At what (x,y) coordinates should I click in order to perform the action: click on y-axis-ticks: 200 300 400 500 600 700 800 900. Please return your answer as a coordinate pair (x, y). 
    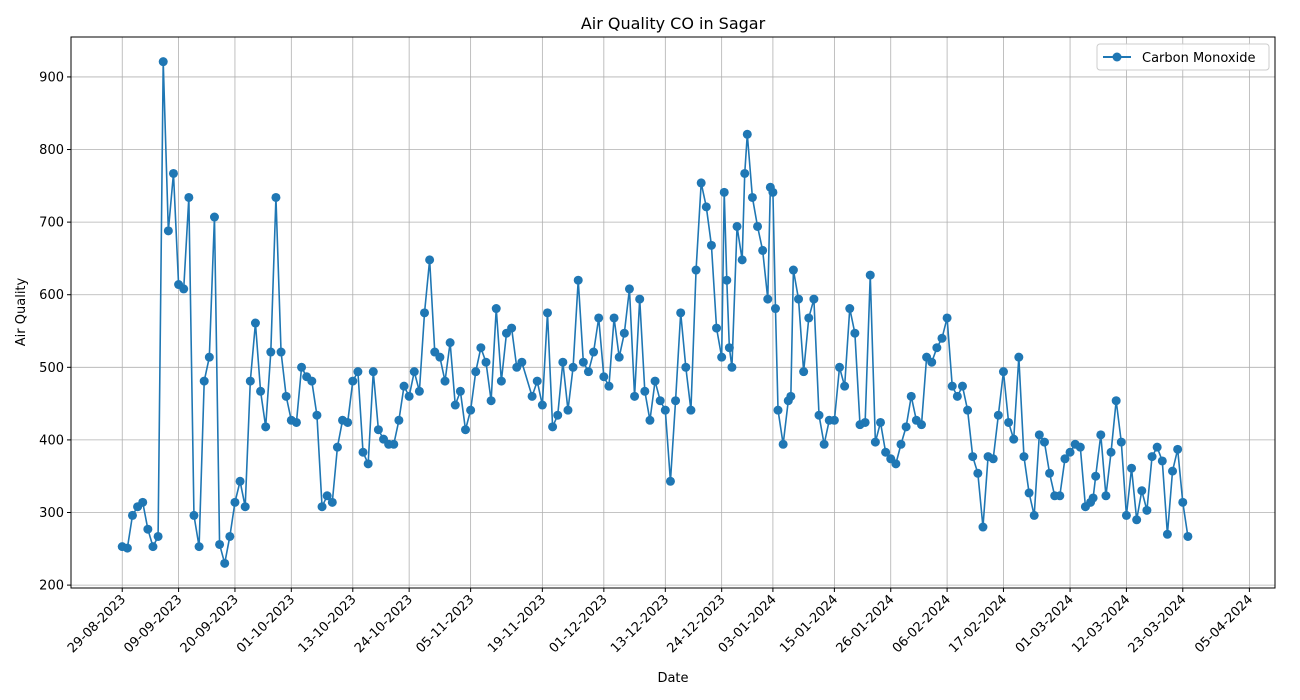
    Looking at the image, I should click on (55, 332).